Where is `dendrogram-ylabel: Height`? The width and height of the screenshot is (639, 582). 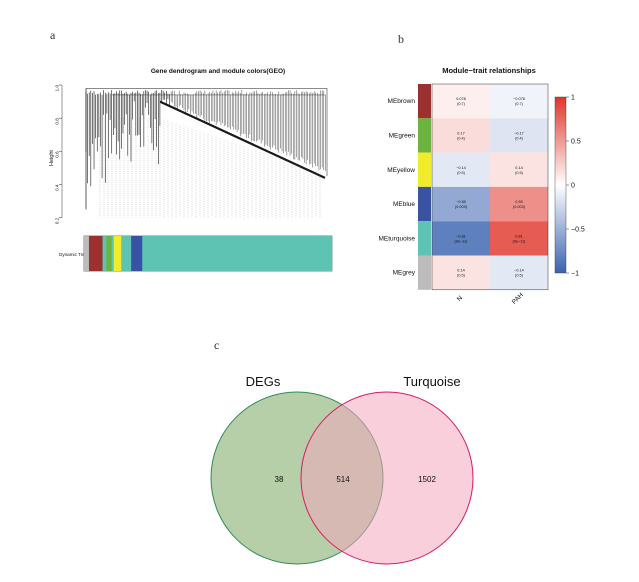
dendrogram-ylabel: Height is located at coordinates (52, 158).